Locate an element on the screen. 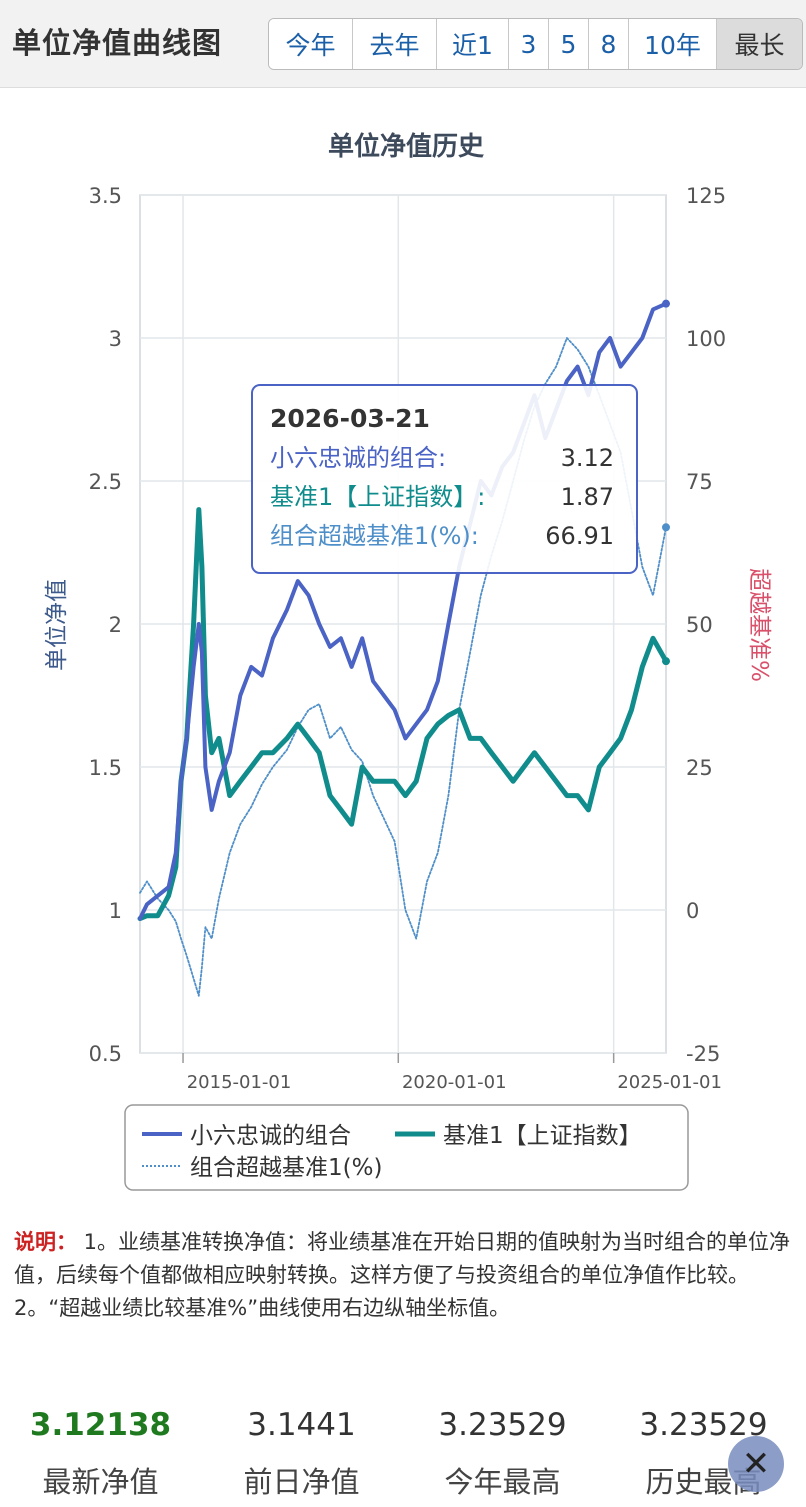 Image resolution: width=806 pixels, height=1507 pixels. stat-label: 今年最高 is located at coordinates (502, 1482).